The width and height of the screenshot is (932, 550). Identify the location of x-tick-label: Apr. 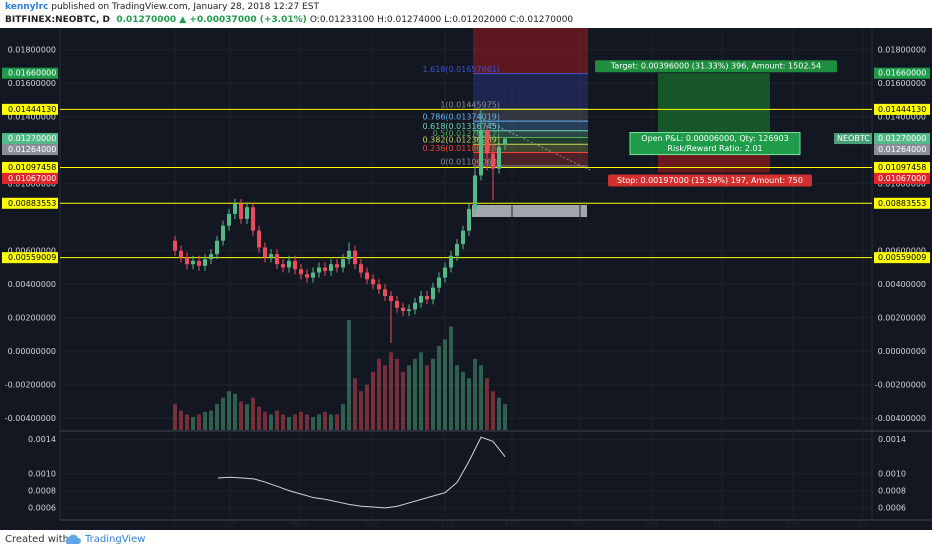
(652, 524).